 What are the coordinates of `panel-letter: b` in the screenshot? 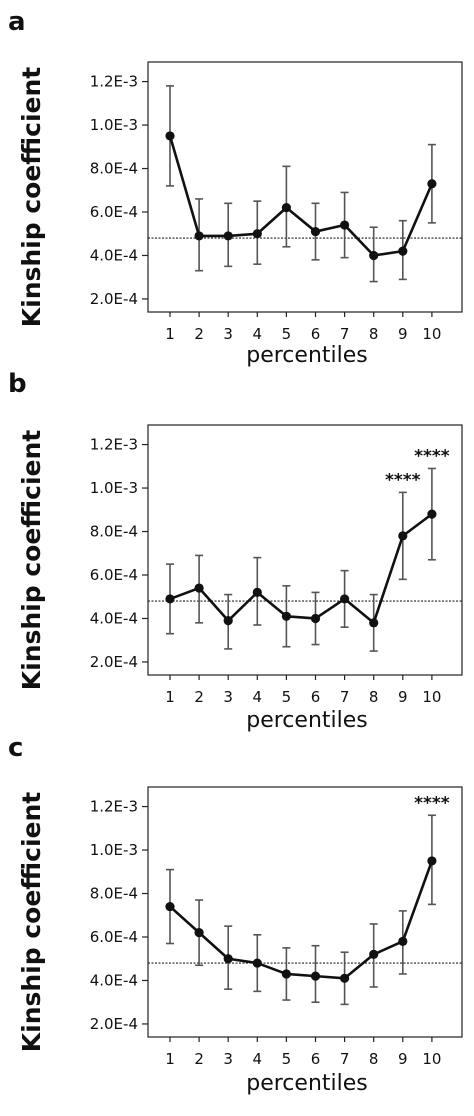 It's located at (17, 384).